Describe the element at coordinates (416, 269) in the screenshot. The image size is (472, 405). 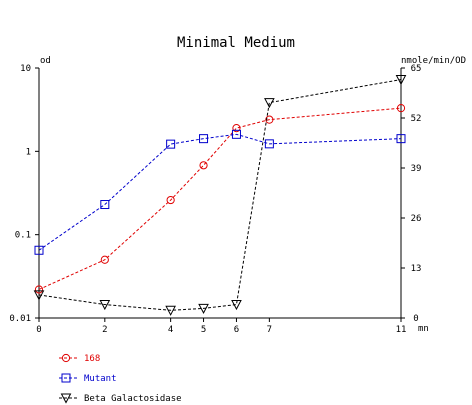
I see `y-right-tick-label: 13` at that location.